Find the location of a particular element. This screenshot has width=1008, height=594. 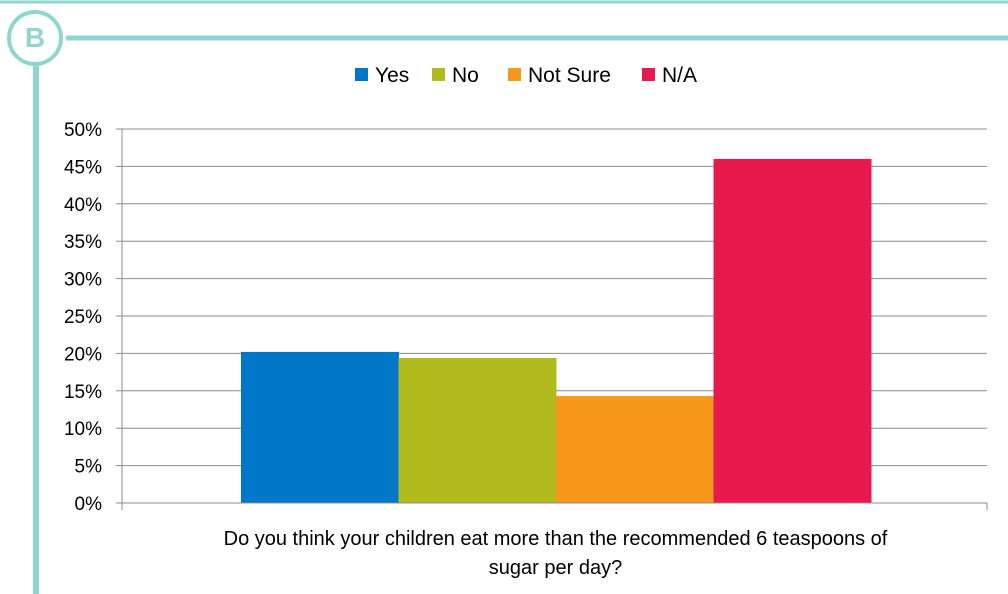

bar-no is located at coordinates (477, 430).